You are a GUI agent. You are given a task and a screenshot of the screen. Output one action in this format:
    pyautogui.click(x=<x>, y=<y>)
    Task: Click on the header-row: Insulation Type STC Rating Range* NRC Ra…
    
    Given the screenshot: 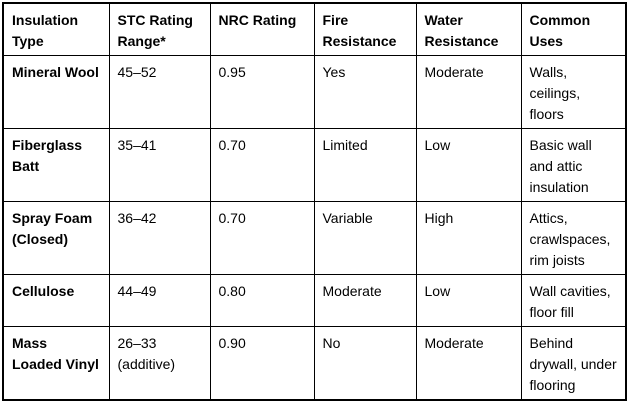 What is the action you would take?
    pyautogui.click(x=314, y=29)
    